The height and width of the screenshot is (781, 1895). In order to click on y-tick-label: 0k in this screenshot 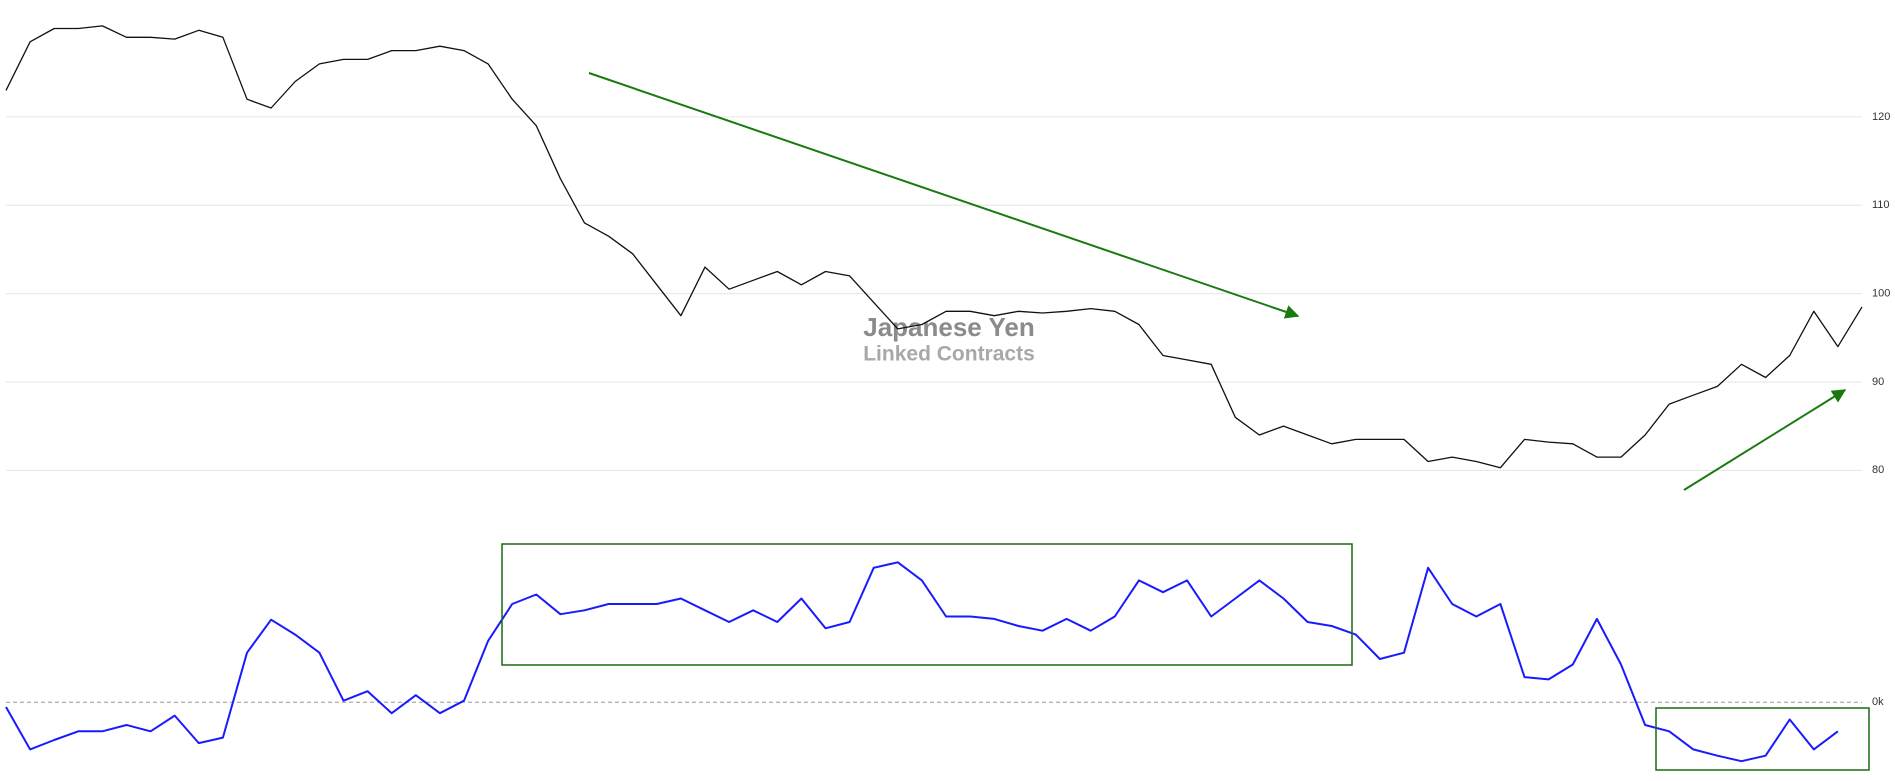, I will do `click(1878, 702)`.